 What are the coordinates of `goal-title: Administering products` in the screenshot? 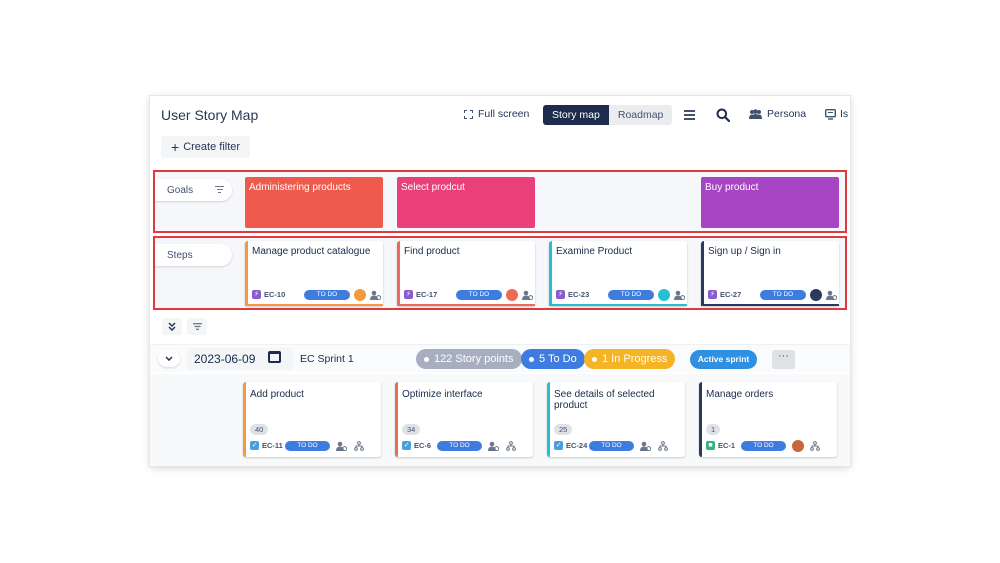 It's located at (300, 187).